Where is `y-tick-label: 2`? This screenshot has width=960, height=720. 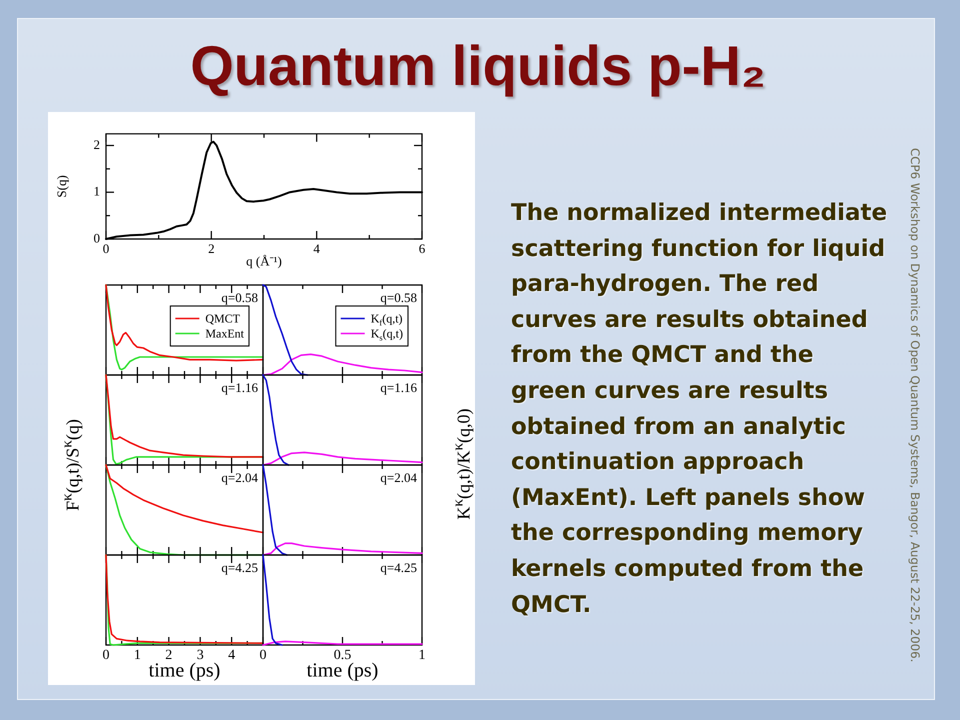 y-tick-label: 2 is located at coordinates (97, 144).